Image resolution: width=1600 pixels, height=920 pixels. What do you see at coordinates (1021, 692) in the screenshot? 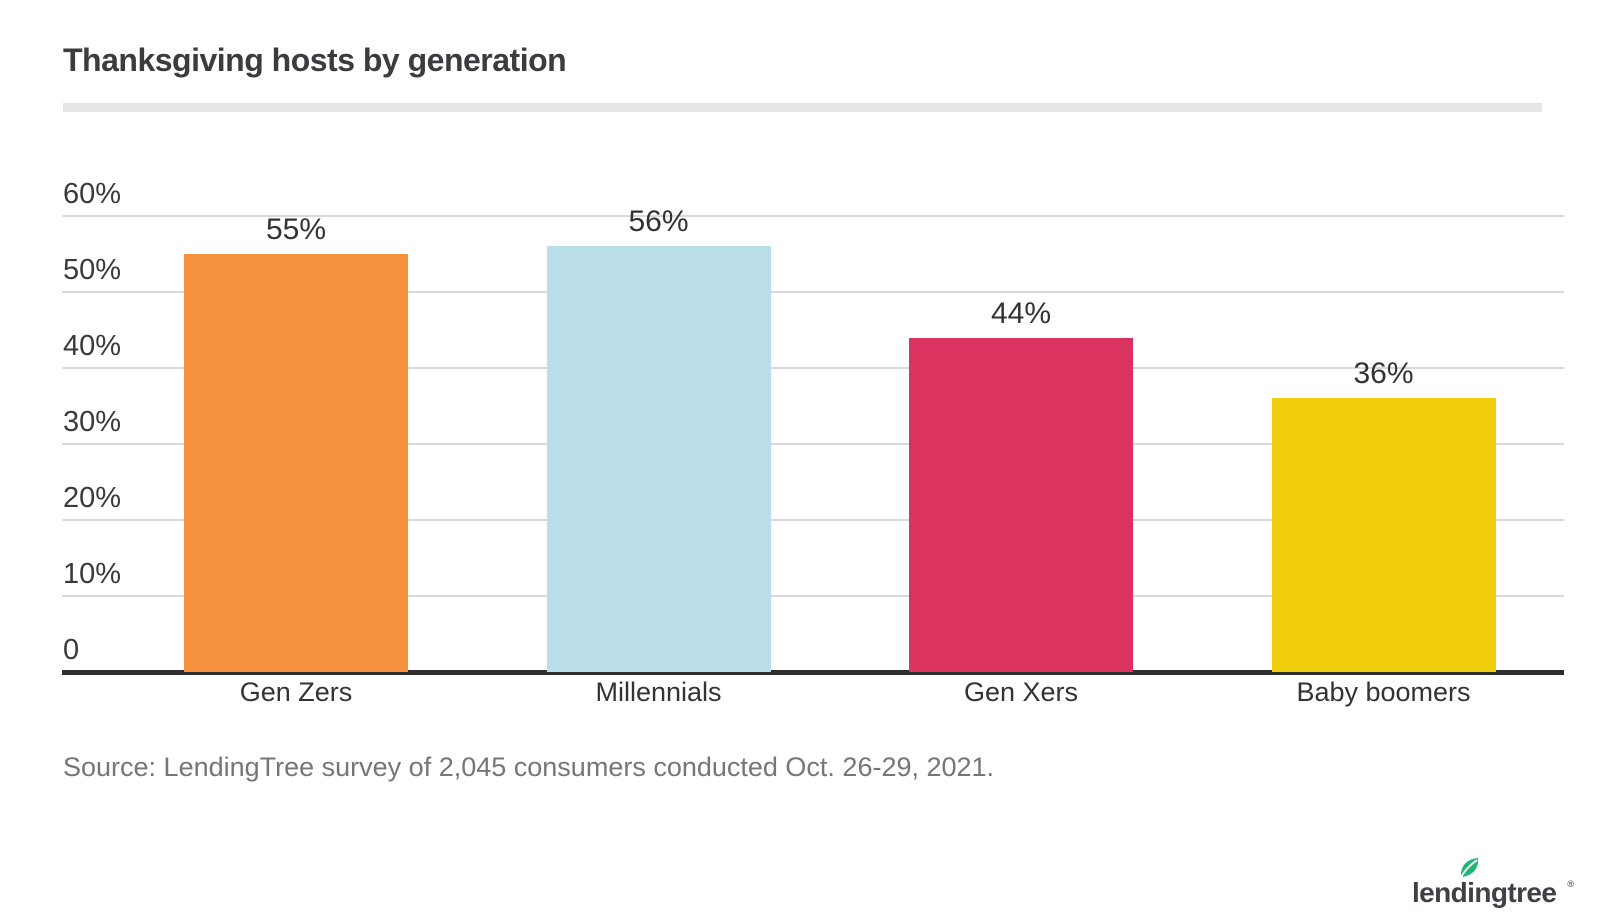
I see `x-axis-category-label: Gen Xers` at bounding box center [1021, 692].